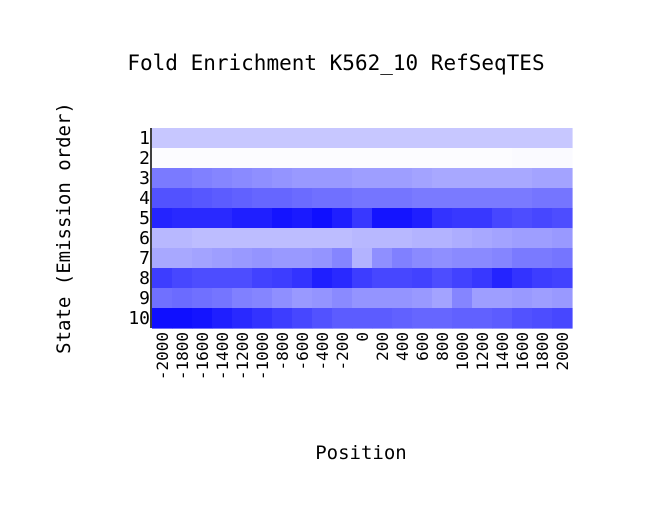  What do you see at coordinates (542, 138) in the screenshot?
I see `heatmap-cell-r1-c20` at bounding box center [542, 138].